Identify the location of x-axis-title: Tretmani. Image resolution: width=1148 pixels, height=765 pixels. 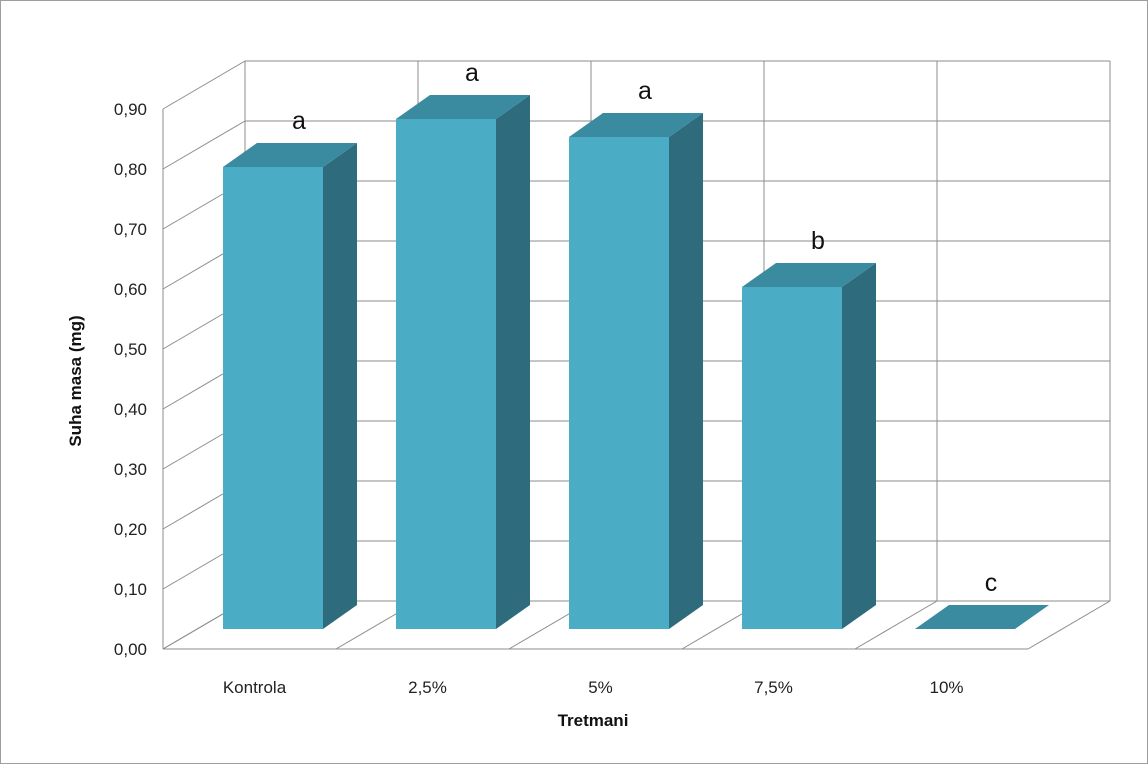
(593, 720).